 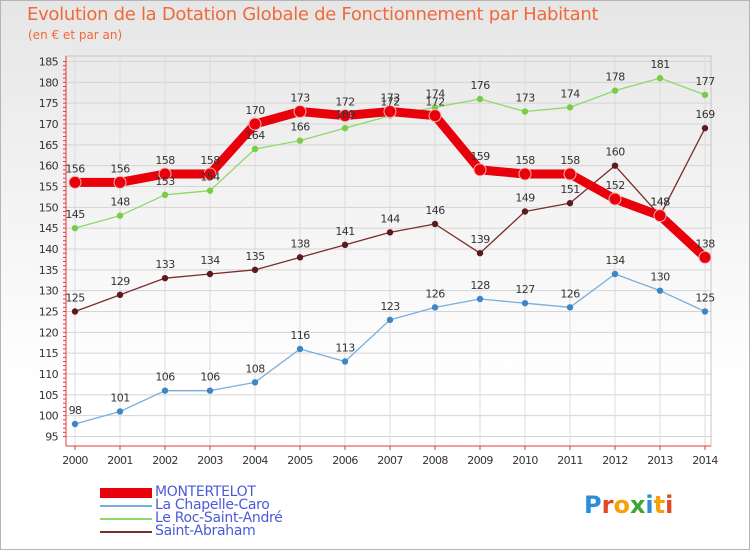 What do you see at coordinates (525, 289) in the screenshot?
I see `data-label: 127` at bounding box center [525, 289].